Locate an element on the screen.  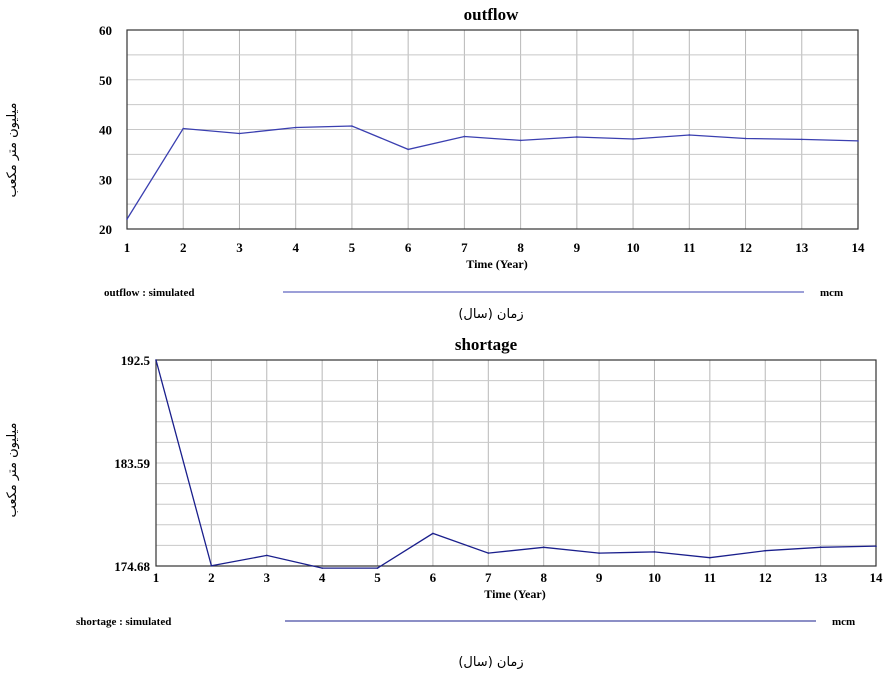
chart1-series-line is located at coordinates (492, 172).